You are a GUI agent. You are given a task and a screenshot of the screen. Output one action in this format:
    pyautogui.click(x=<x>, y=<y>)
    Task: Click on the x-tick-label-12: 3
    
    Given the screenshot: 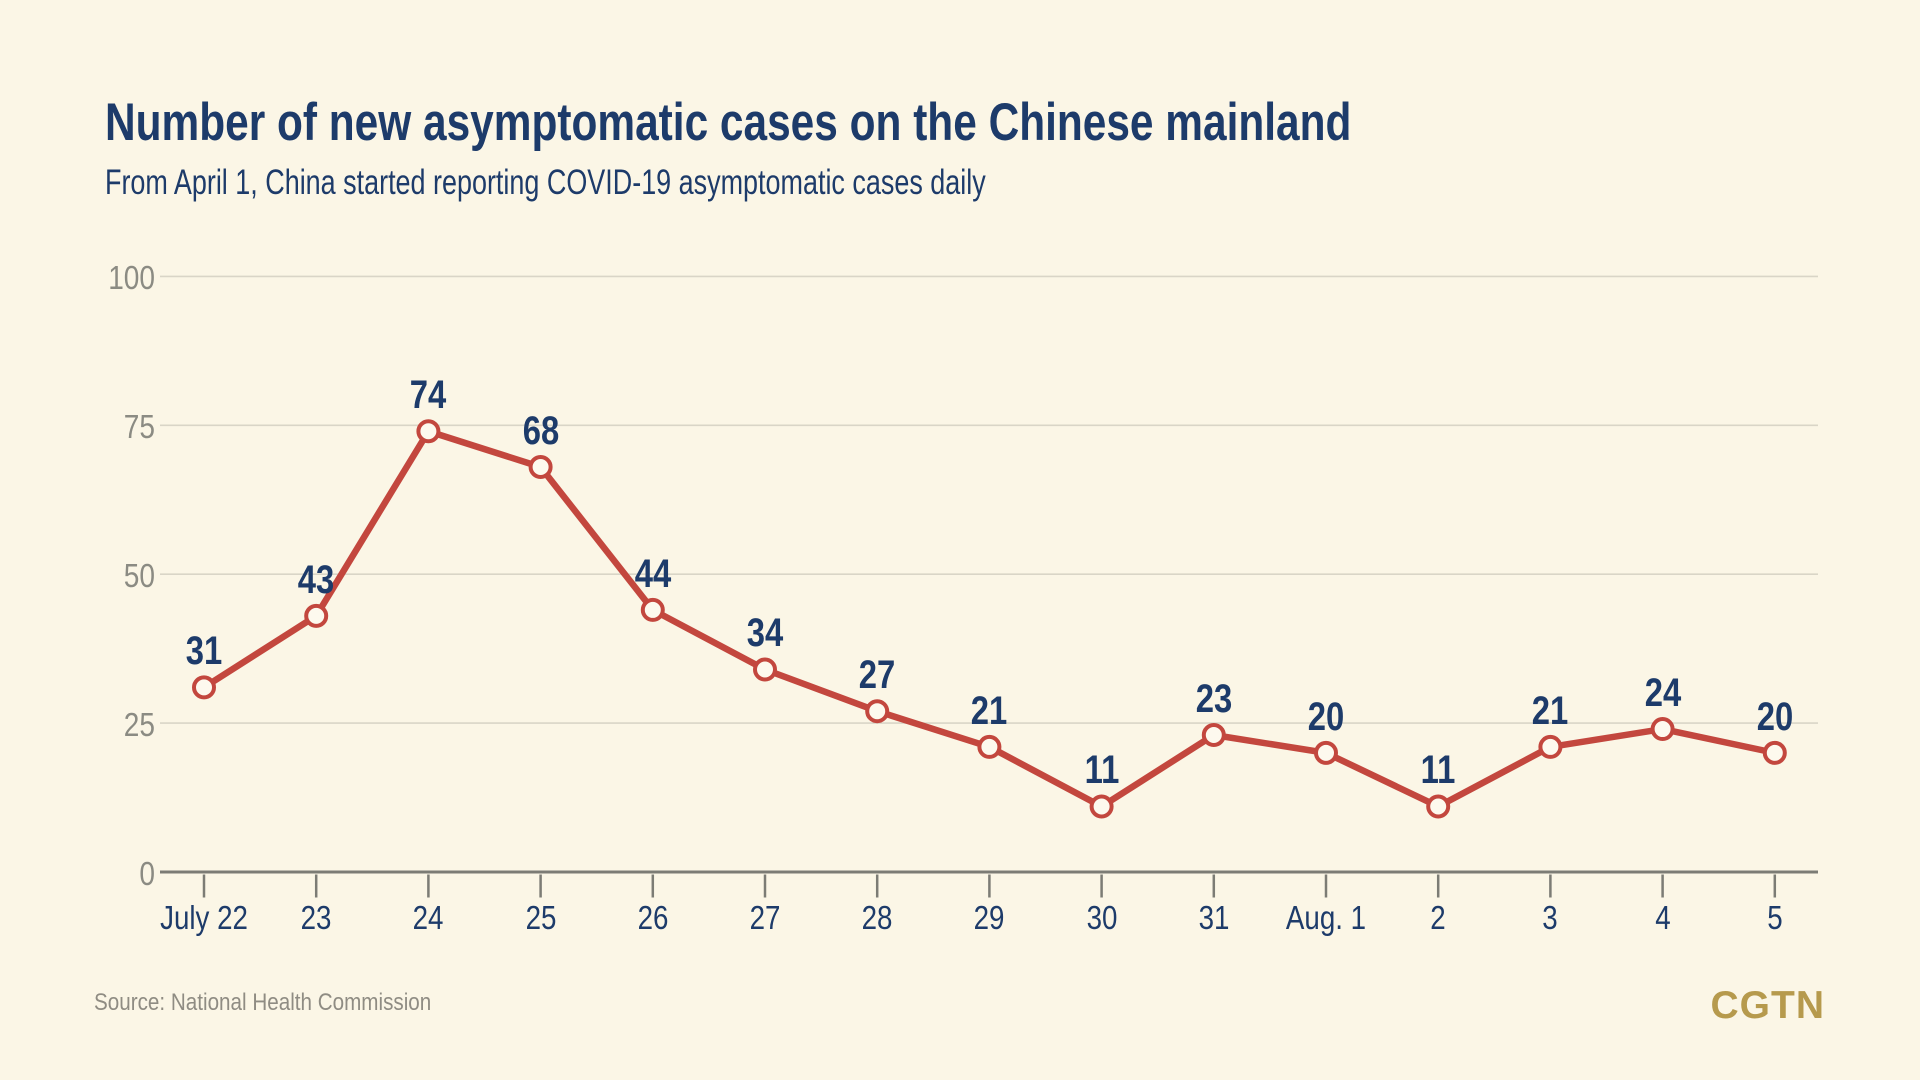 What is the action you would take?
    pyautogui.click(x=1550, y=917)
    